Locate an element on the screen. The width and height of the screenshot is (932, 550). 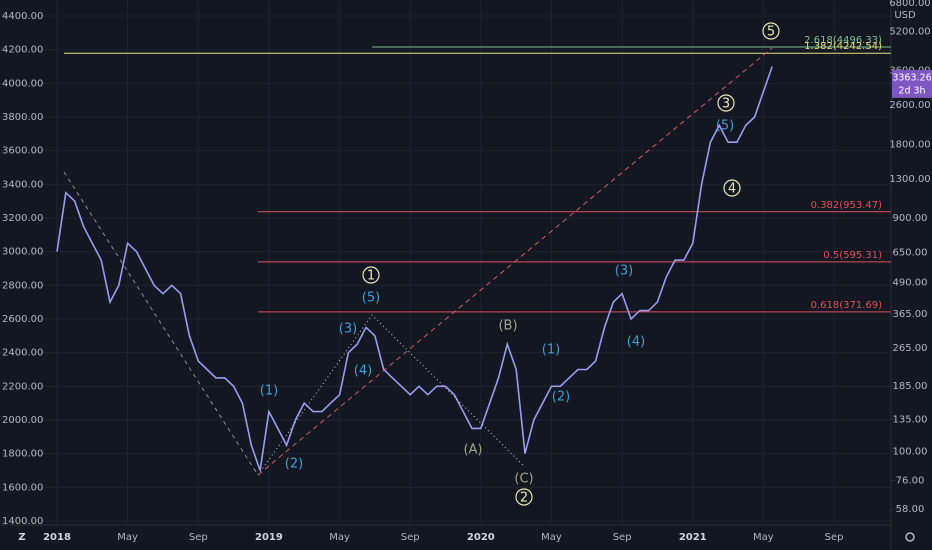
last-price-badge is located at coordinates (912, 83).